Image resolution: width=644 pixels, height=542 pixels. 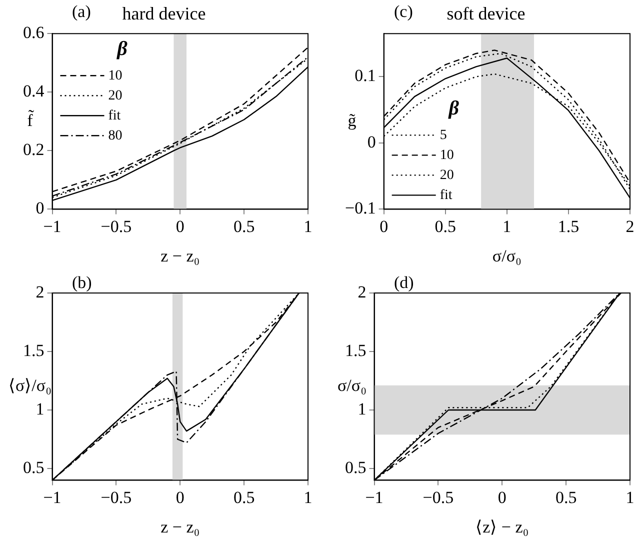 What do you see at coordinates (507, 256) in the screenshot?
I see `x-axis-title: σ/σ₀` at bounding box center [507, 256].